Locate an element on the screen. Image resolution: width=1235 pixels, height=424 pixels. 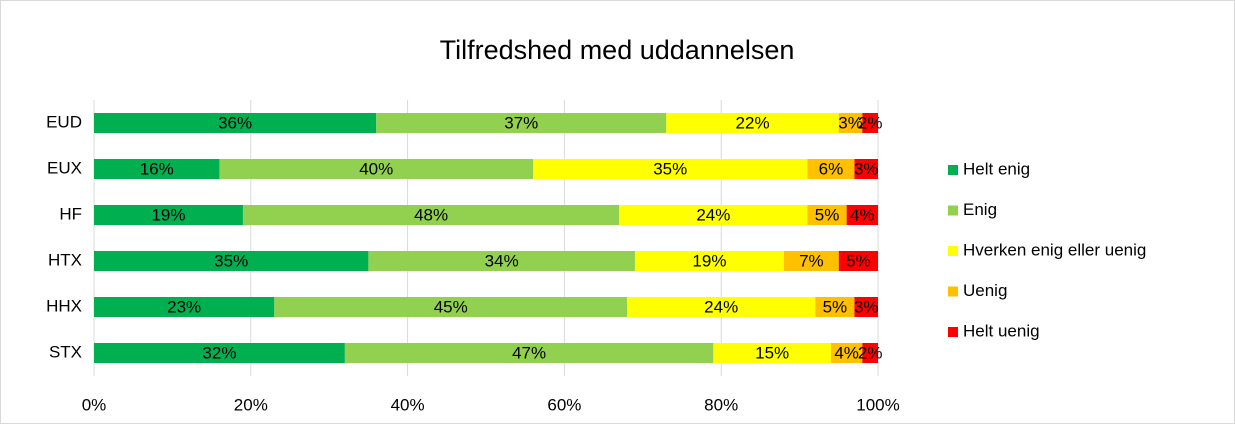
legend-label: Hverken enig eller uenig is located at coordinates (1054, 249).